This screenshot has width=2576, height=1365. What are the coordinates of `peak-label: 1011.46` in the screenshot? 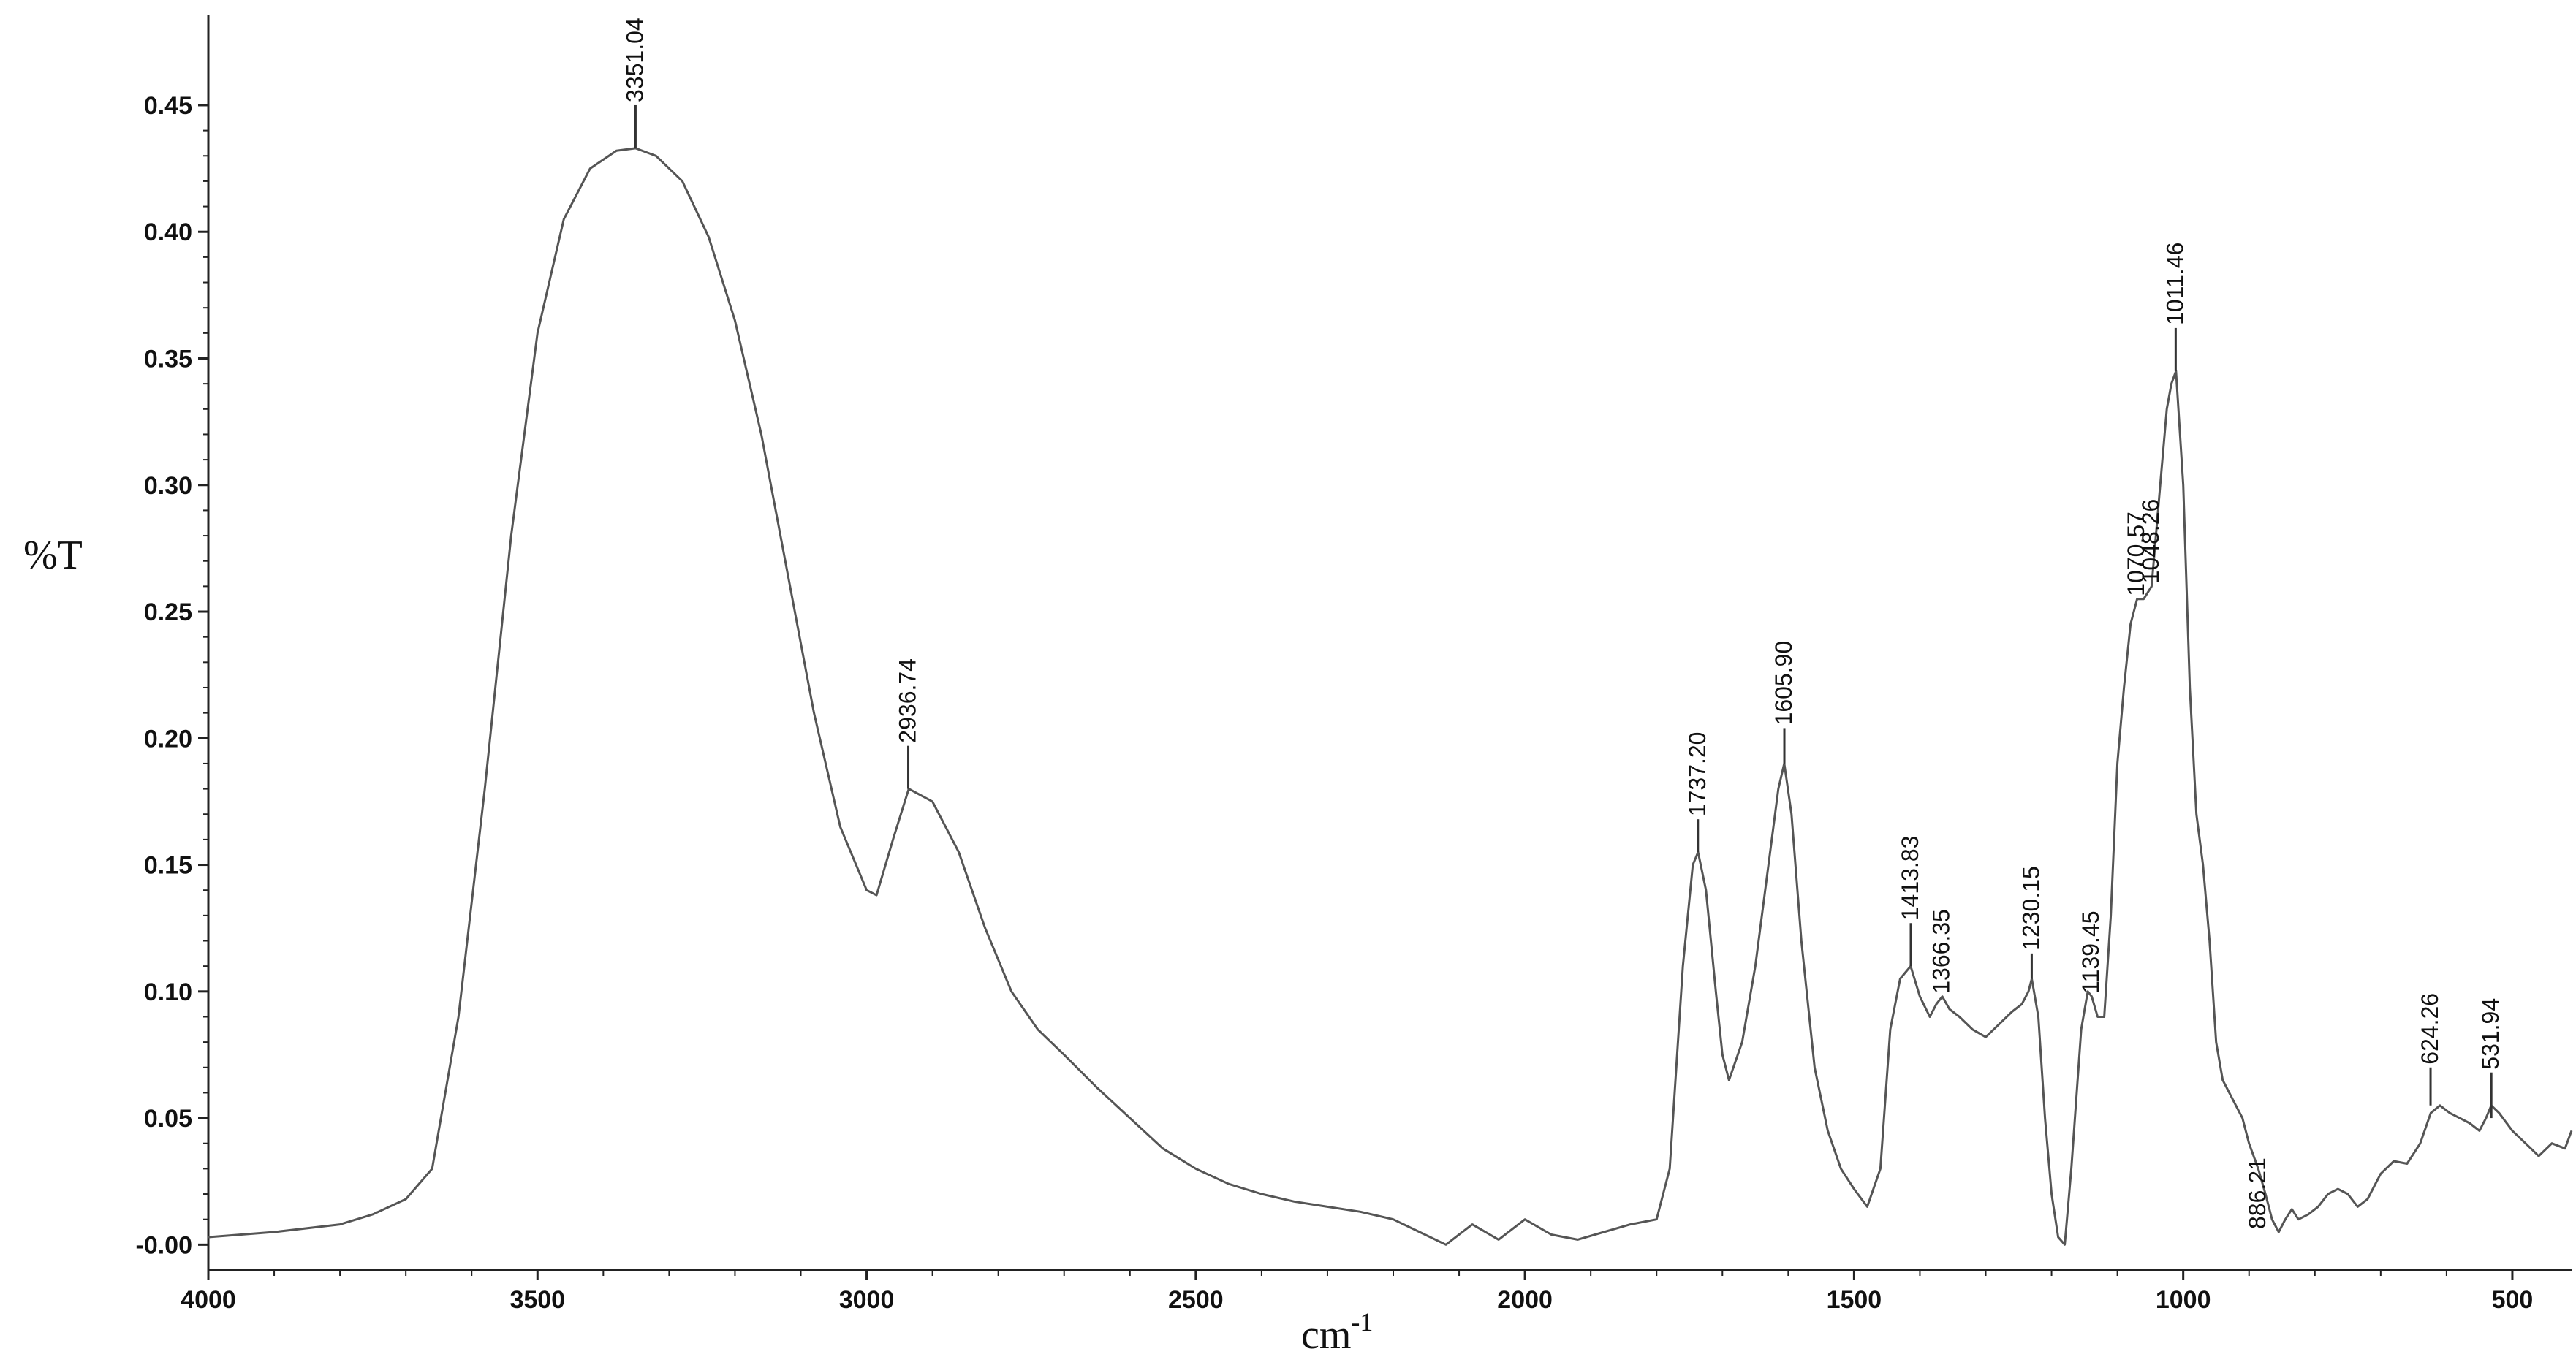 It's located at (2175, 284).